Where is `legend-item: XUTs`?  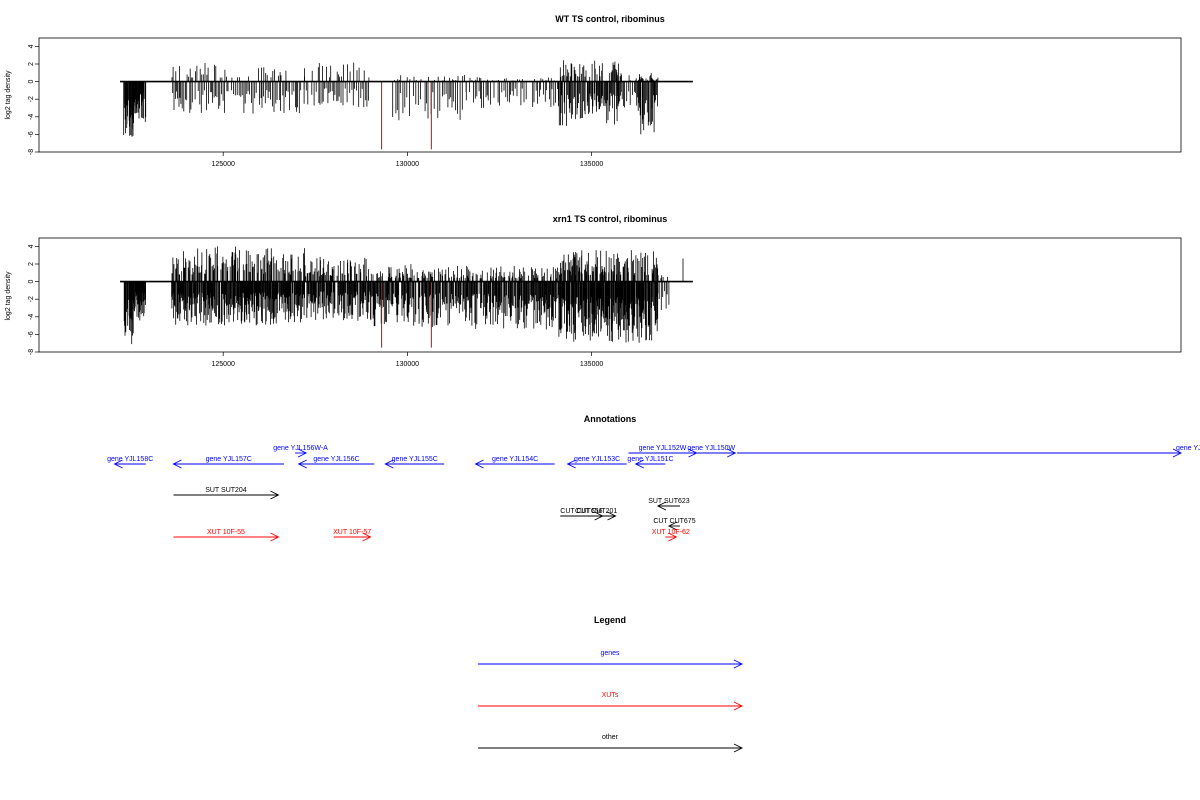 legend-item: XUTs is located at coordinates (611, 701).